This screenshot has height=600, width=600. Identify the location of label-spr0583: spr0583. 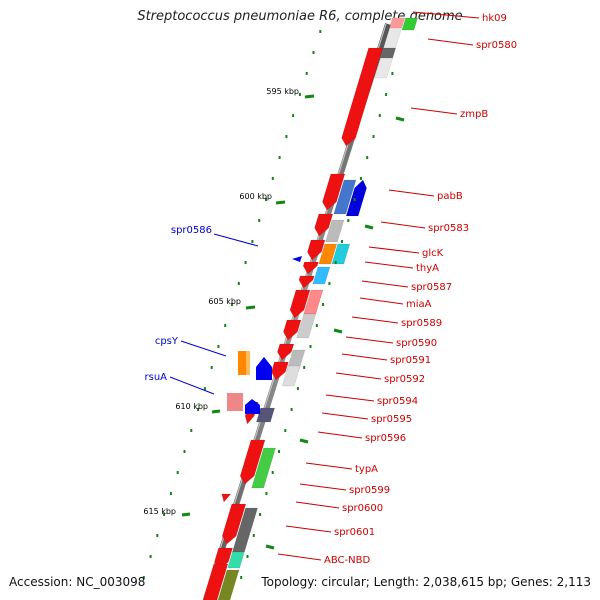
(448, 228).